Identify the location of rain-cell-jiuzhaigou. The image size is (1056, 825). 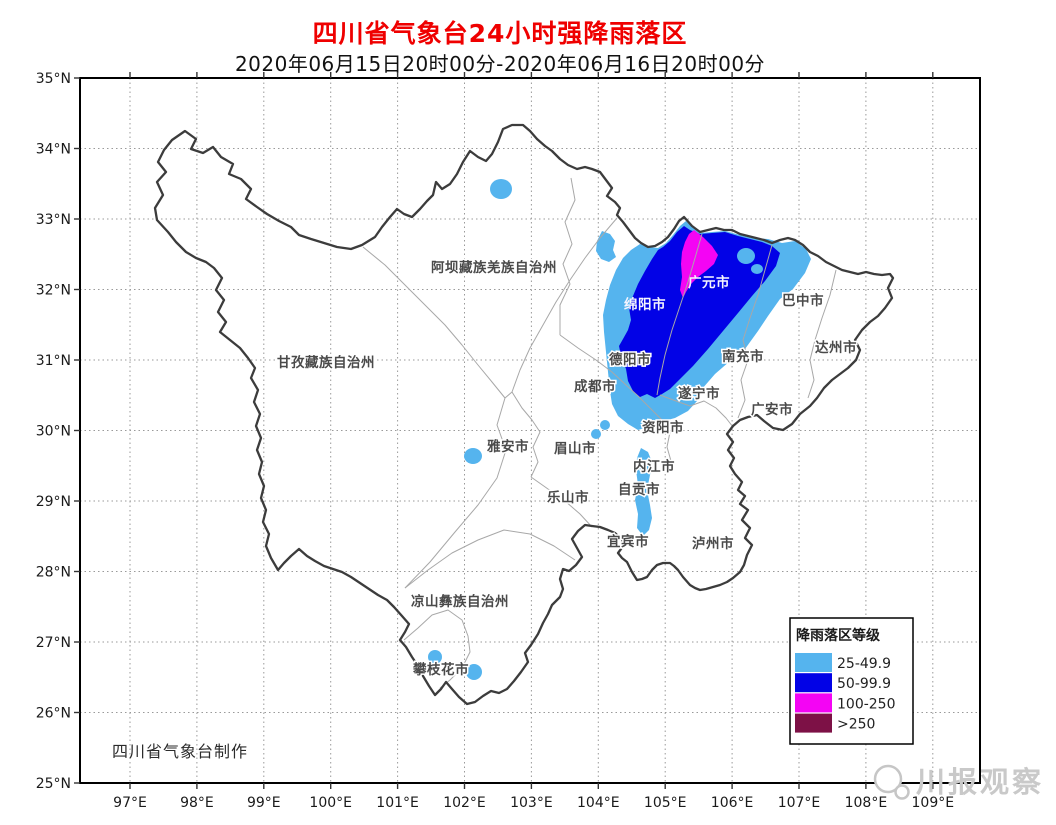
(501, 189).